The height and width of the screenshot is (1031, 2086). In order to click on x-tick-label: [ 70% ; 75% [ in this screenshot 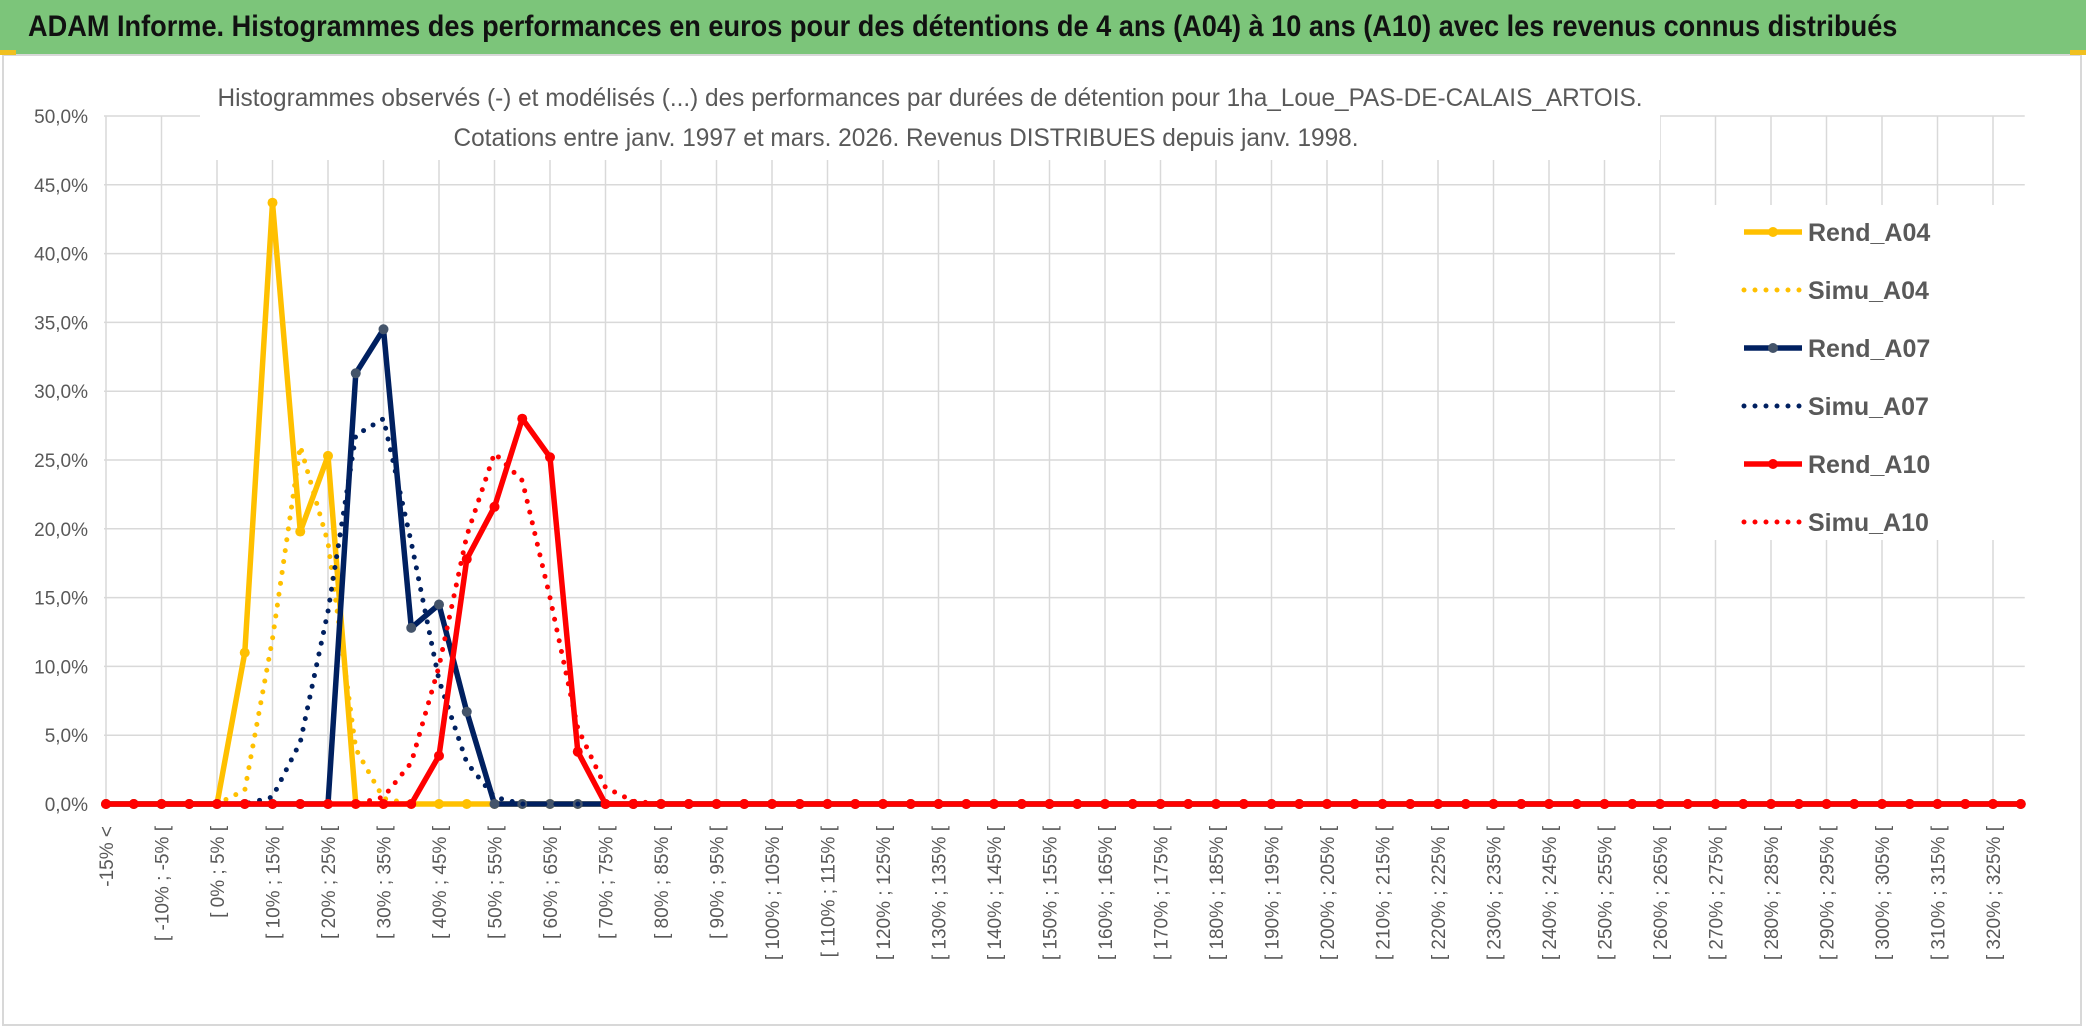, I will do `click(607, 882)`.